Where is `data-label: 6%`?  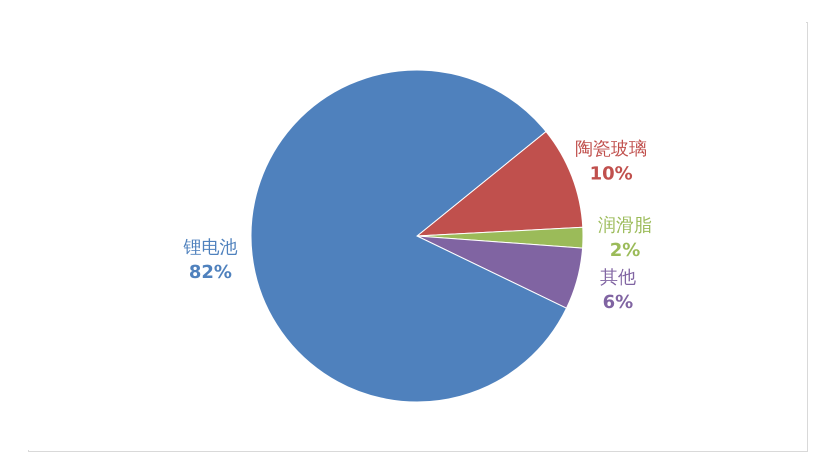
data-label: 6% is located at coordinates (618, 302).